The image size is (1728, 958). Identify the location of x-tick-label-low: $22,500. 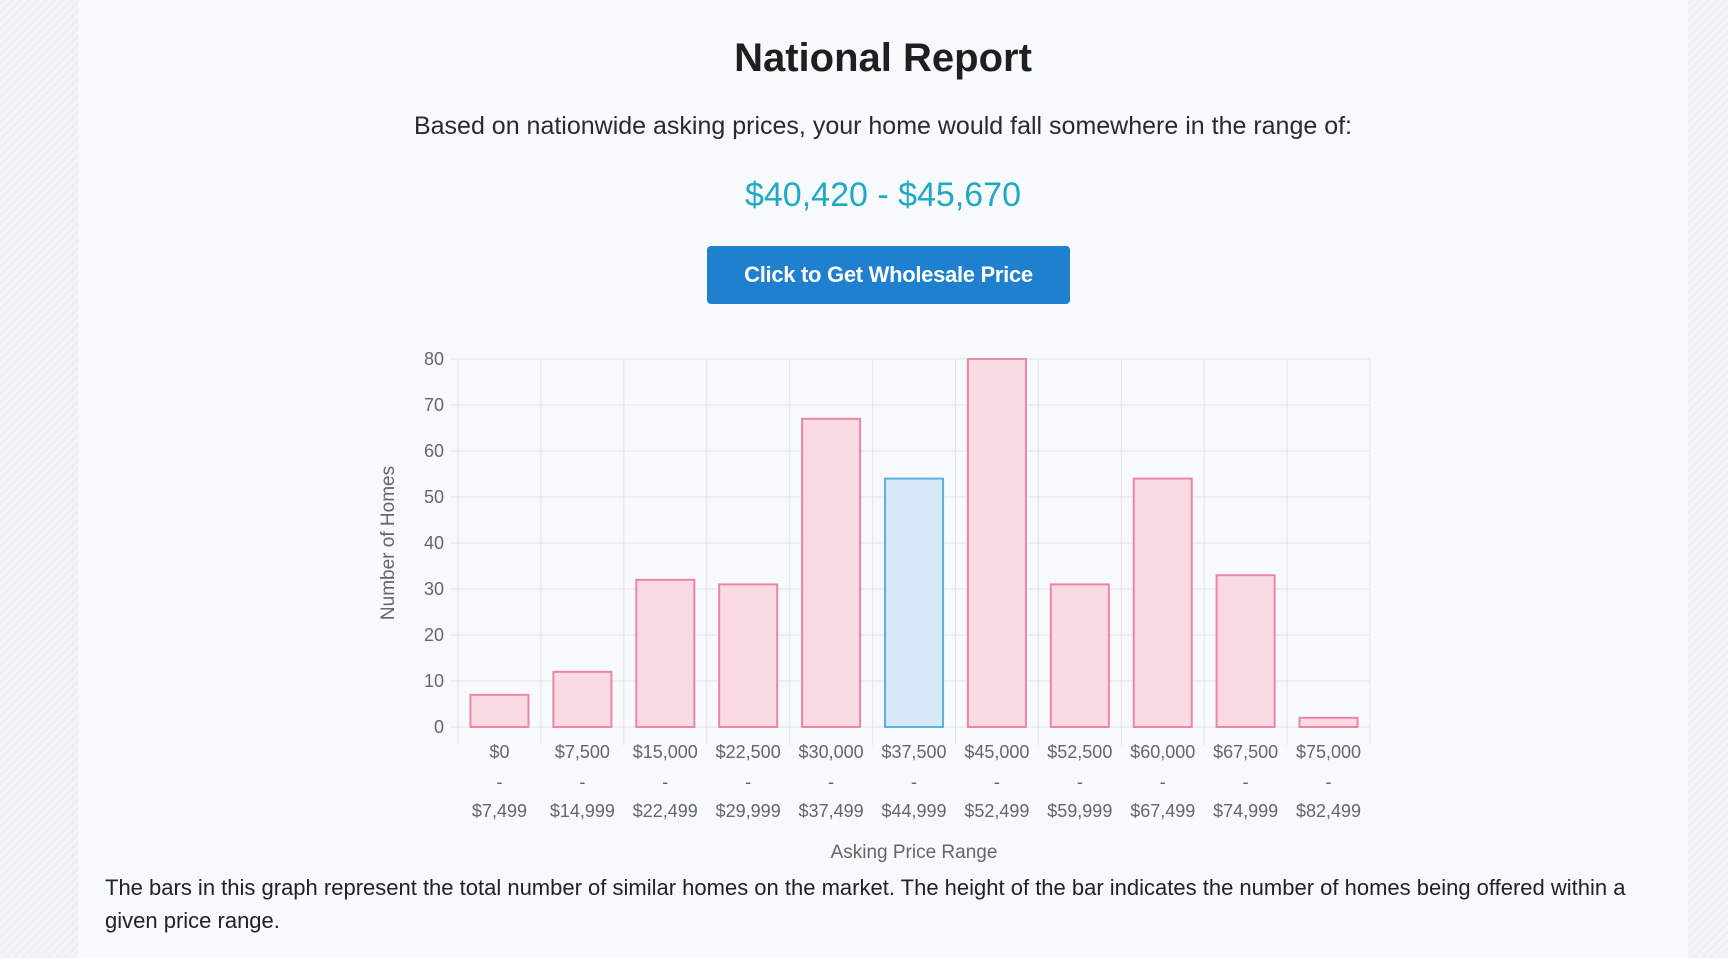
(748, 752).